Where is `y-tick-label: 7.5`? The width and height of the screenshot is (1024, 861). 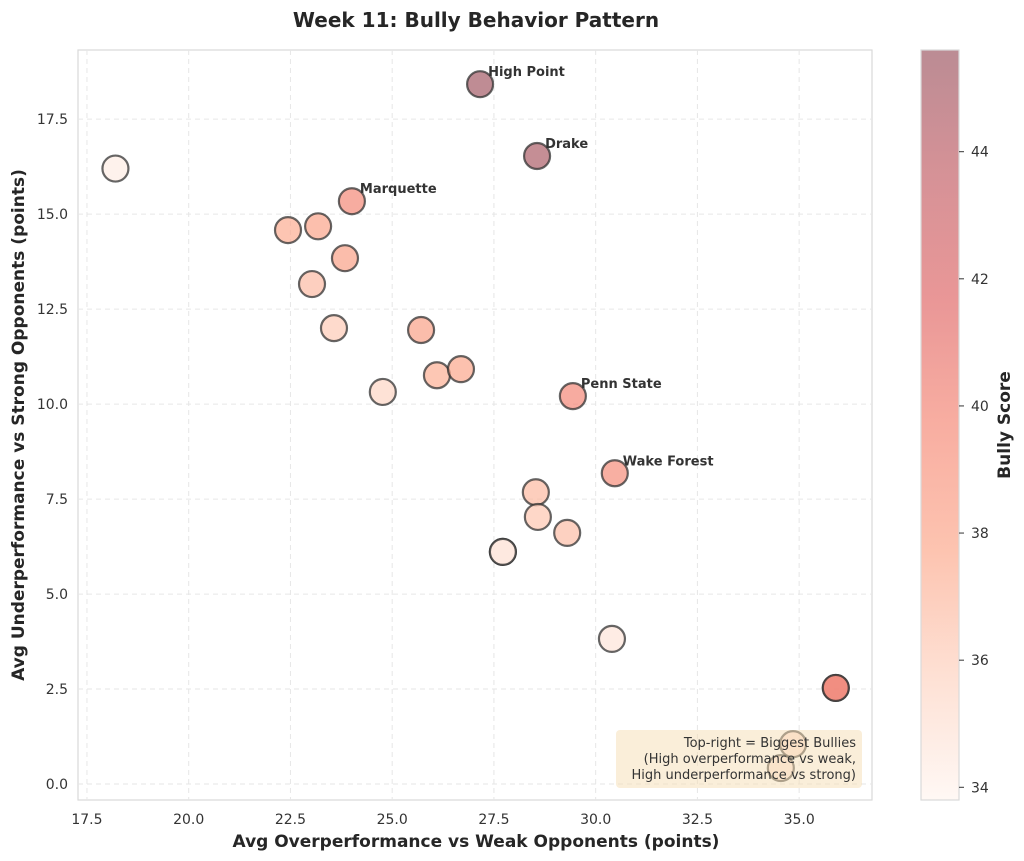
y-tick-label: 7.5 is located at coordinates (57, 500).